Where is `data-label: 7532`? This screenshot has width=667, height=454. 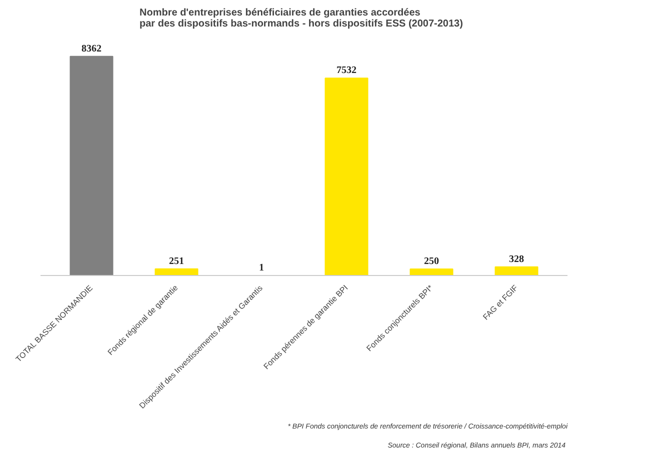 data-label: 7532 is located at coordinates (346, 70).